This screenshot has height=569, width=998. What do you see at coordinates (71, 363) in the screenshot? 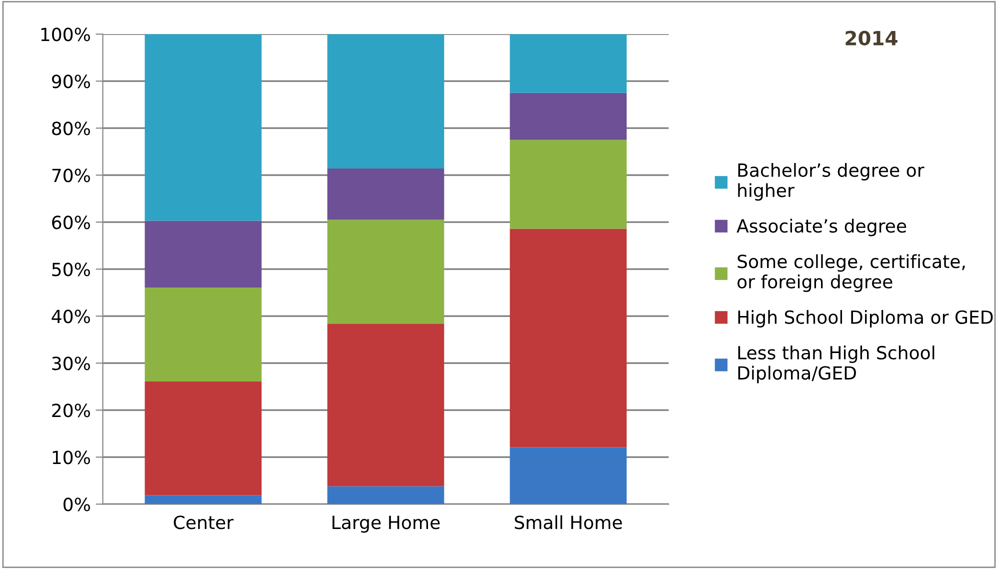
I see `y-tick-label: 30%` at bounding box center [71, 363].